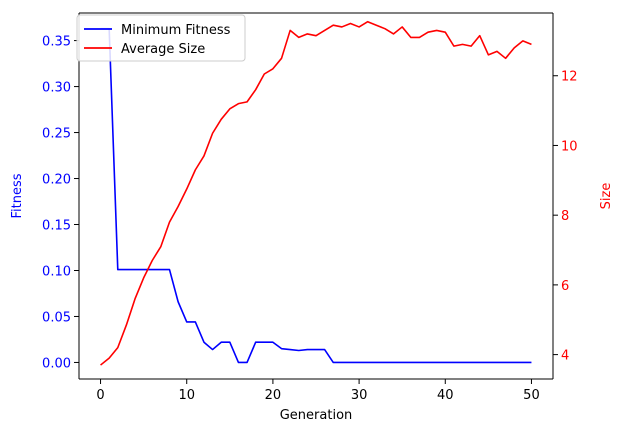  Describe the element at coordinates (359, 395) in the screenshot. I see `x-tick-label: 30` at that location.